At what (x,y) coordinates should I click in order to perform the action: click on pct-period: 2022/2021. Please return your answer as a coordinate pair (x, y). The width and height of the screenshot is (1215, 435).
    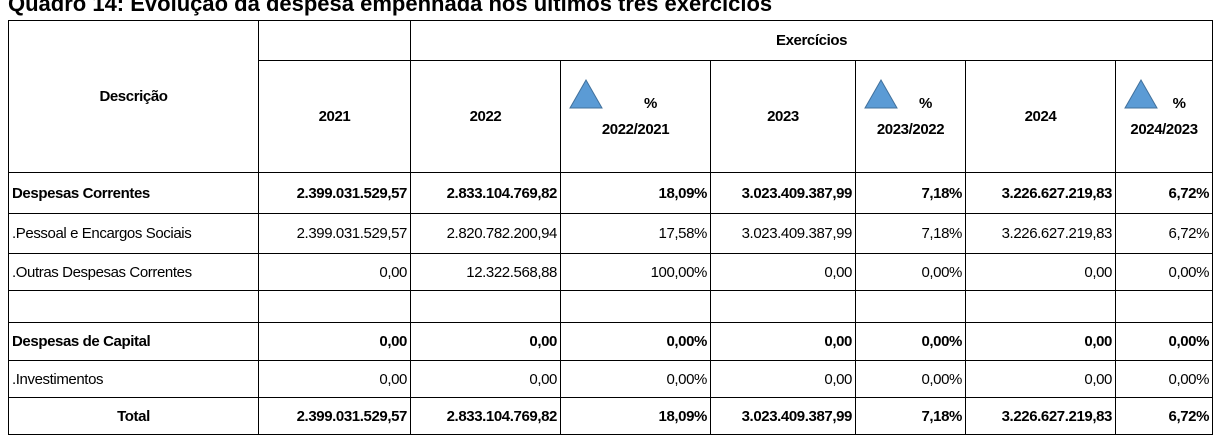
    Looking at the image, I should click on (635, 129).